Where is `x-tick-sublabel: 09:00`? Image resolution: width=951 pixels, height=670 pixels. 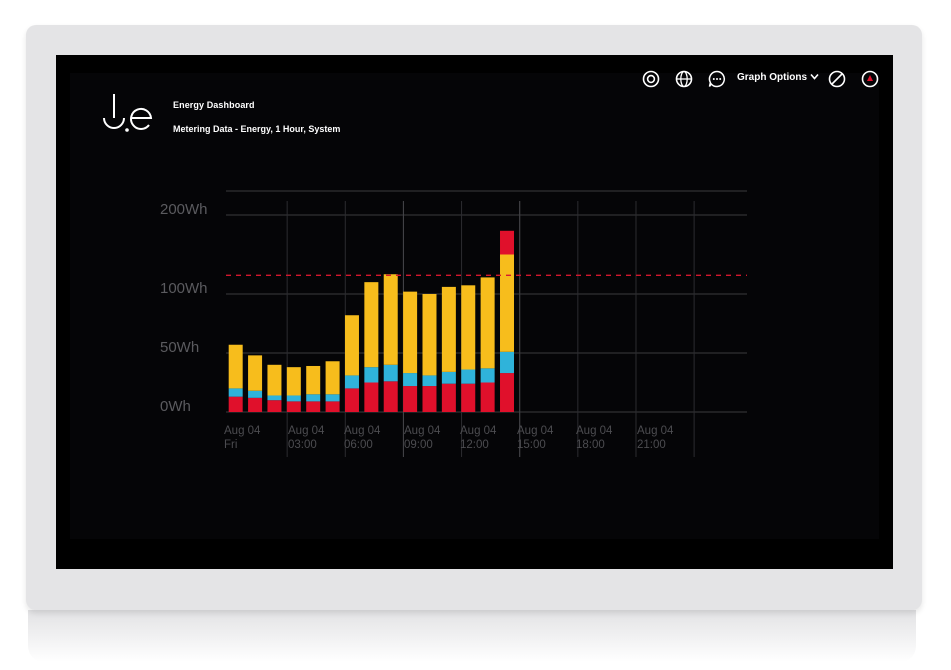
x-tick-sublabel: 09:00 is located at coordinates (418, 445).